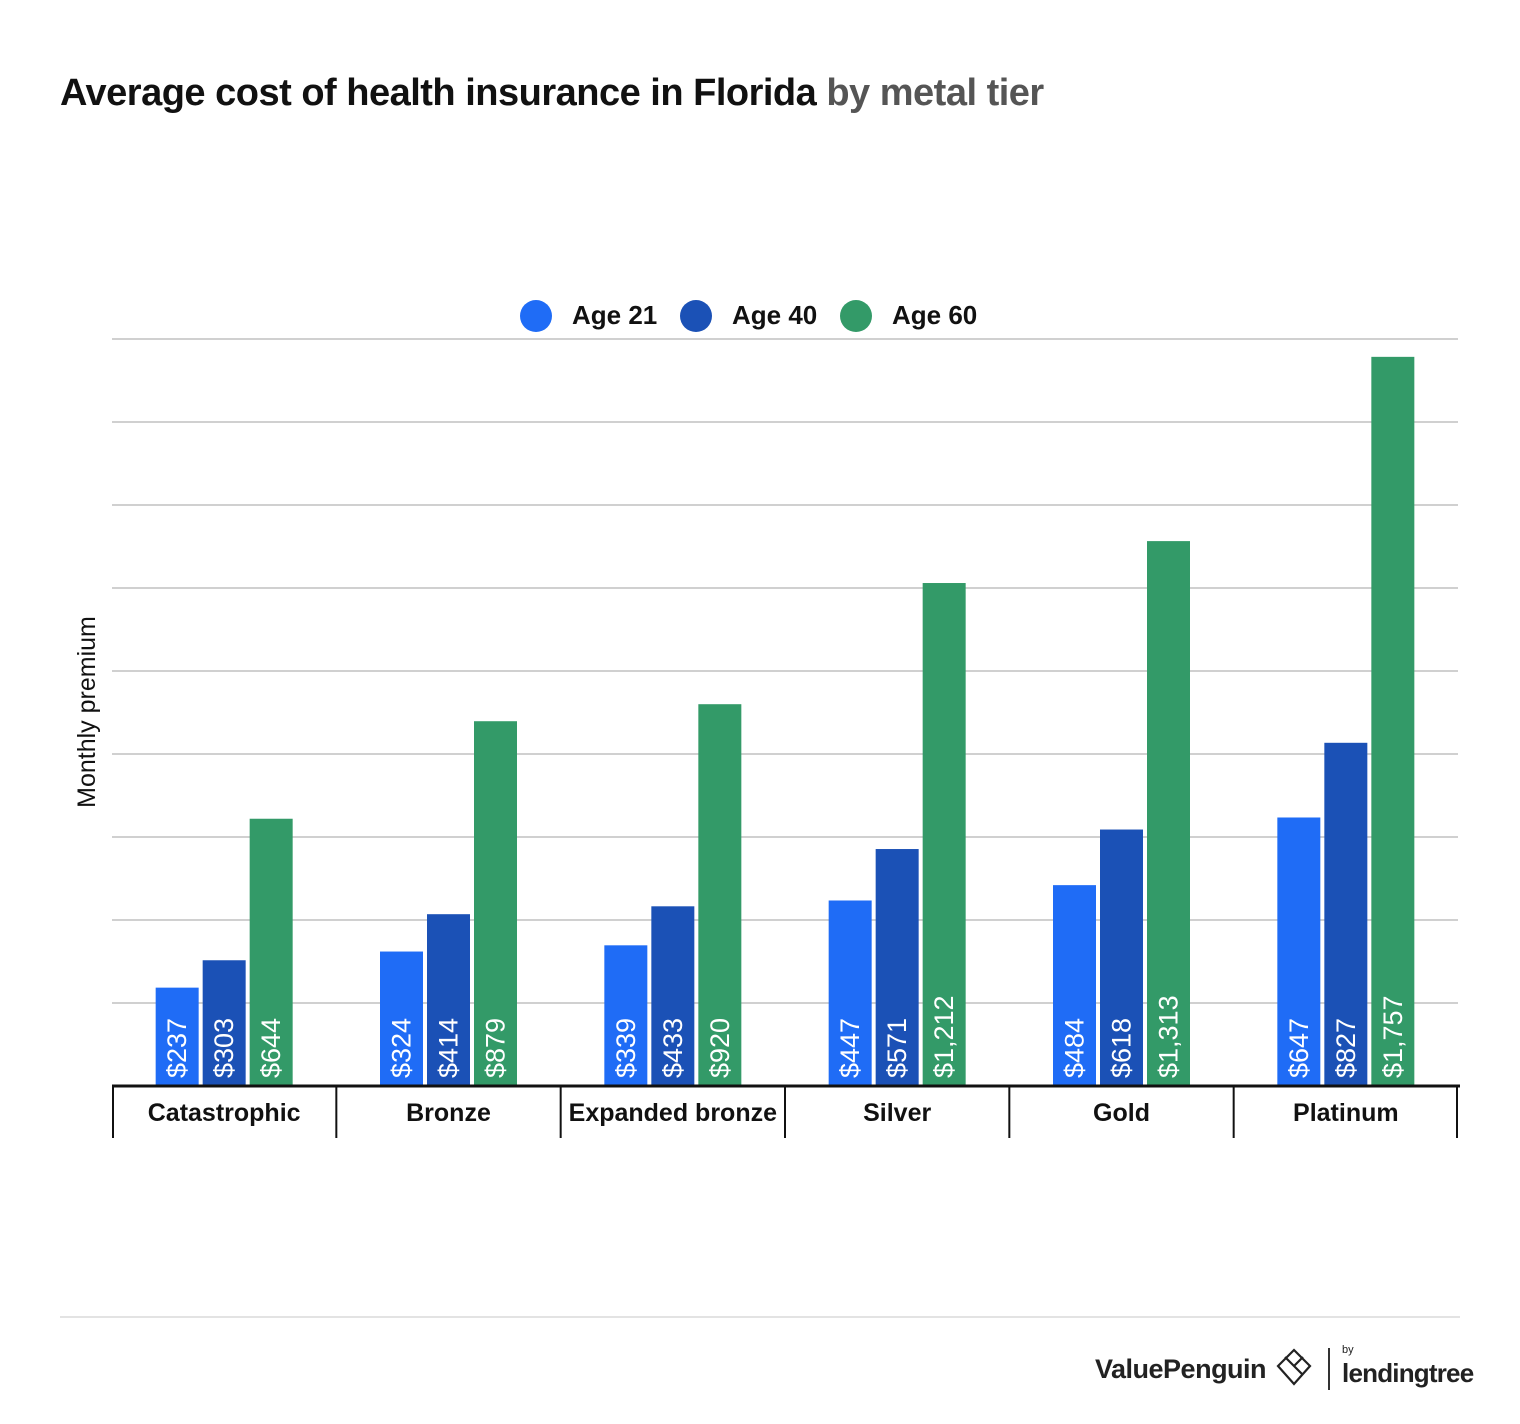 The width and height of the screenshot is (1520, 1424). What do you see at coordinates (402, 1048) in the screenshot?
I see `bar-data-label: $324` at bounding box center [402, 1048].